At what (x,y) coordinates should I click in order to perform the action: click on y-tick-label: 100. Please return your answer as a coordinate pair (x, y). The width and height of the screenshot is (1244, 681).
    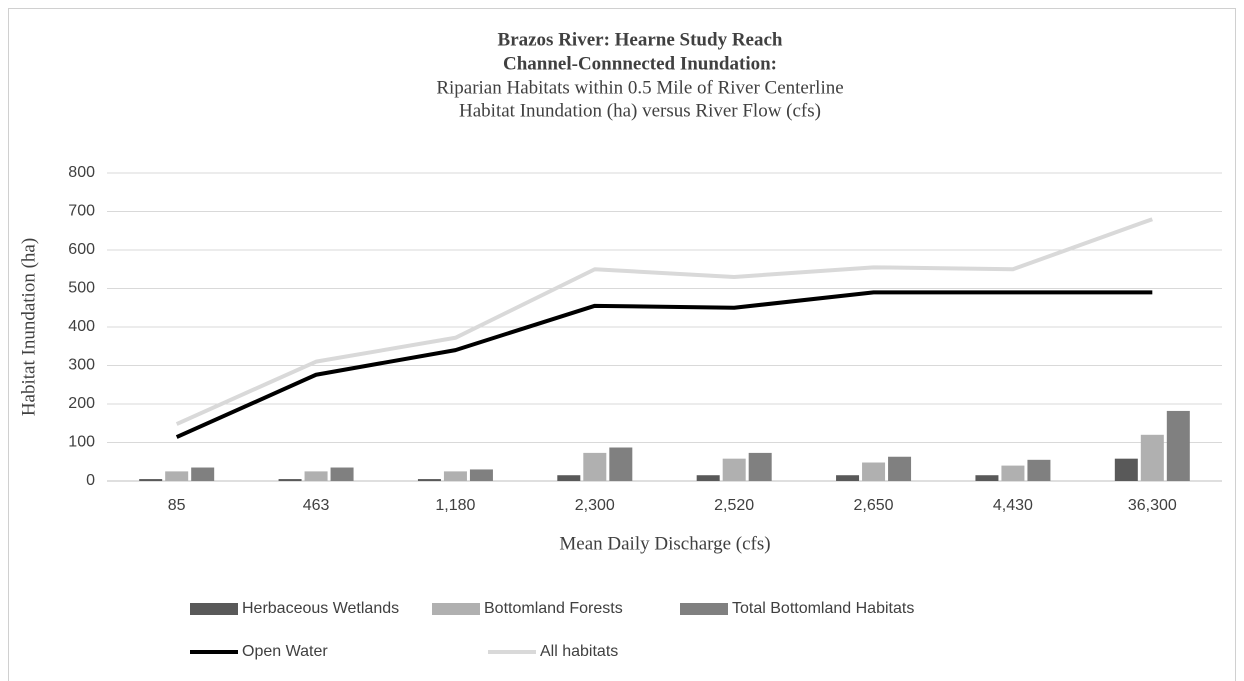
    Looking at the image, I should click on (81, 442).